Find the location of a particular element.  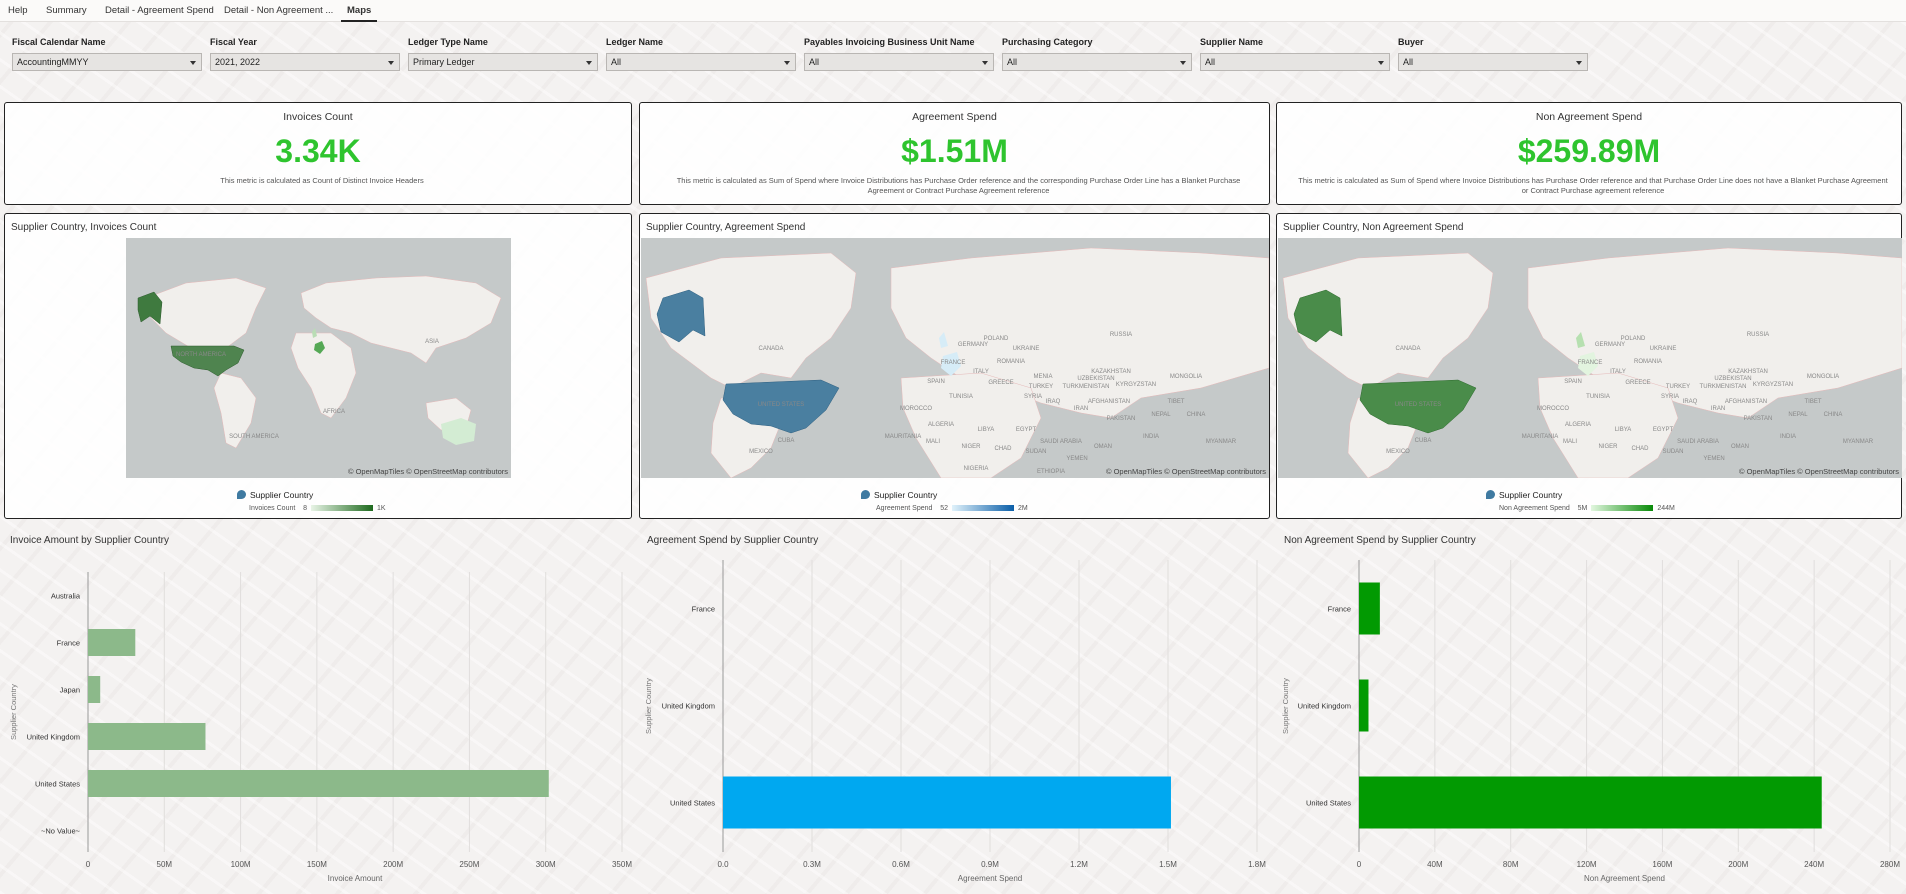

gradient-label: Agreement Spend is located at coordinates (904, 508).